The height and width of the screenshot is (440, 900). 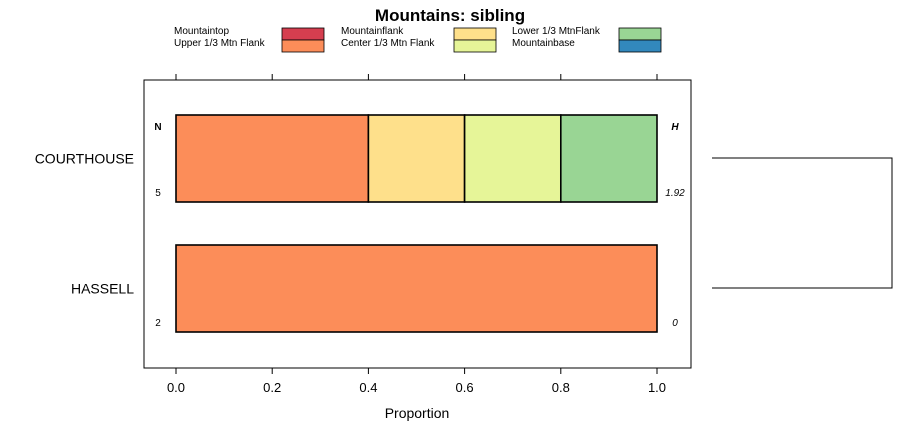 I want to click on x-tick-label: 1.0, so click(x=657, y=387).